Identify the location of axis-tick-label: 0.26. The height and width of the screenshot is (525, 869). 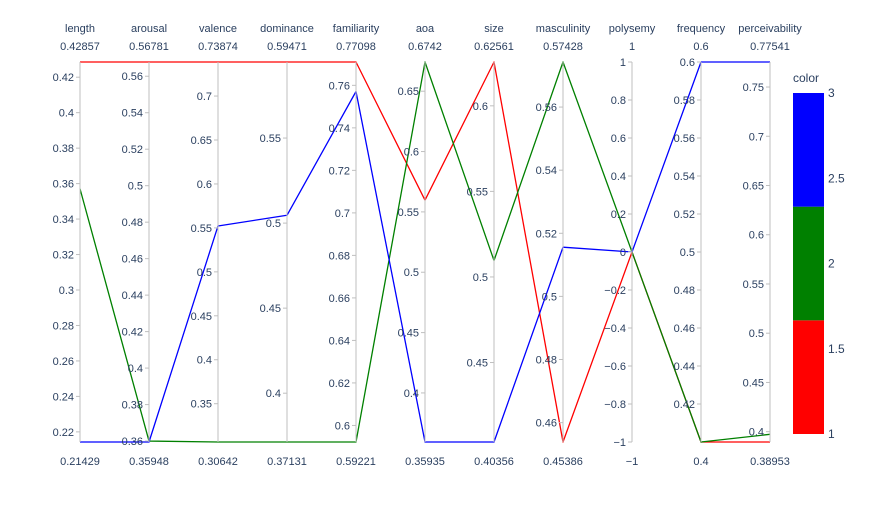
(63, 362).